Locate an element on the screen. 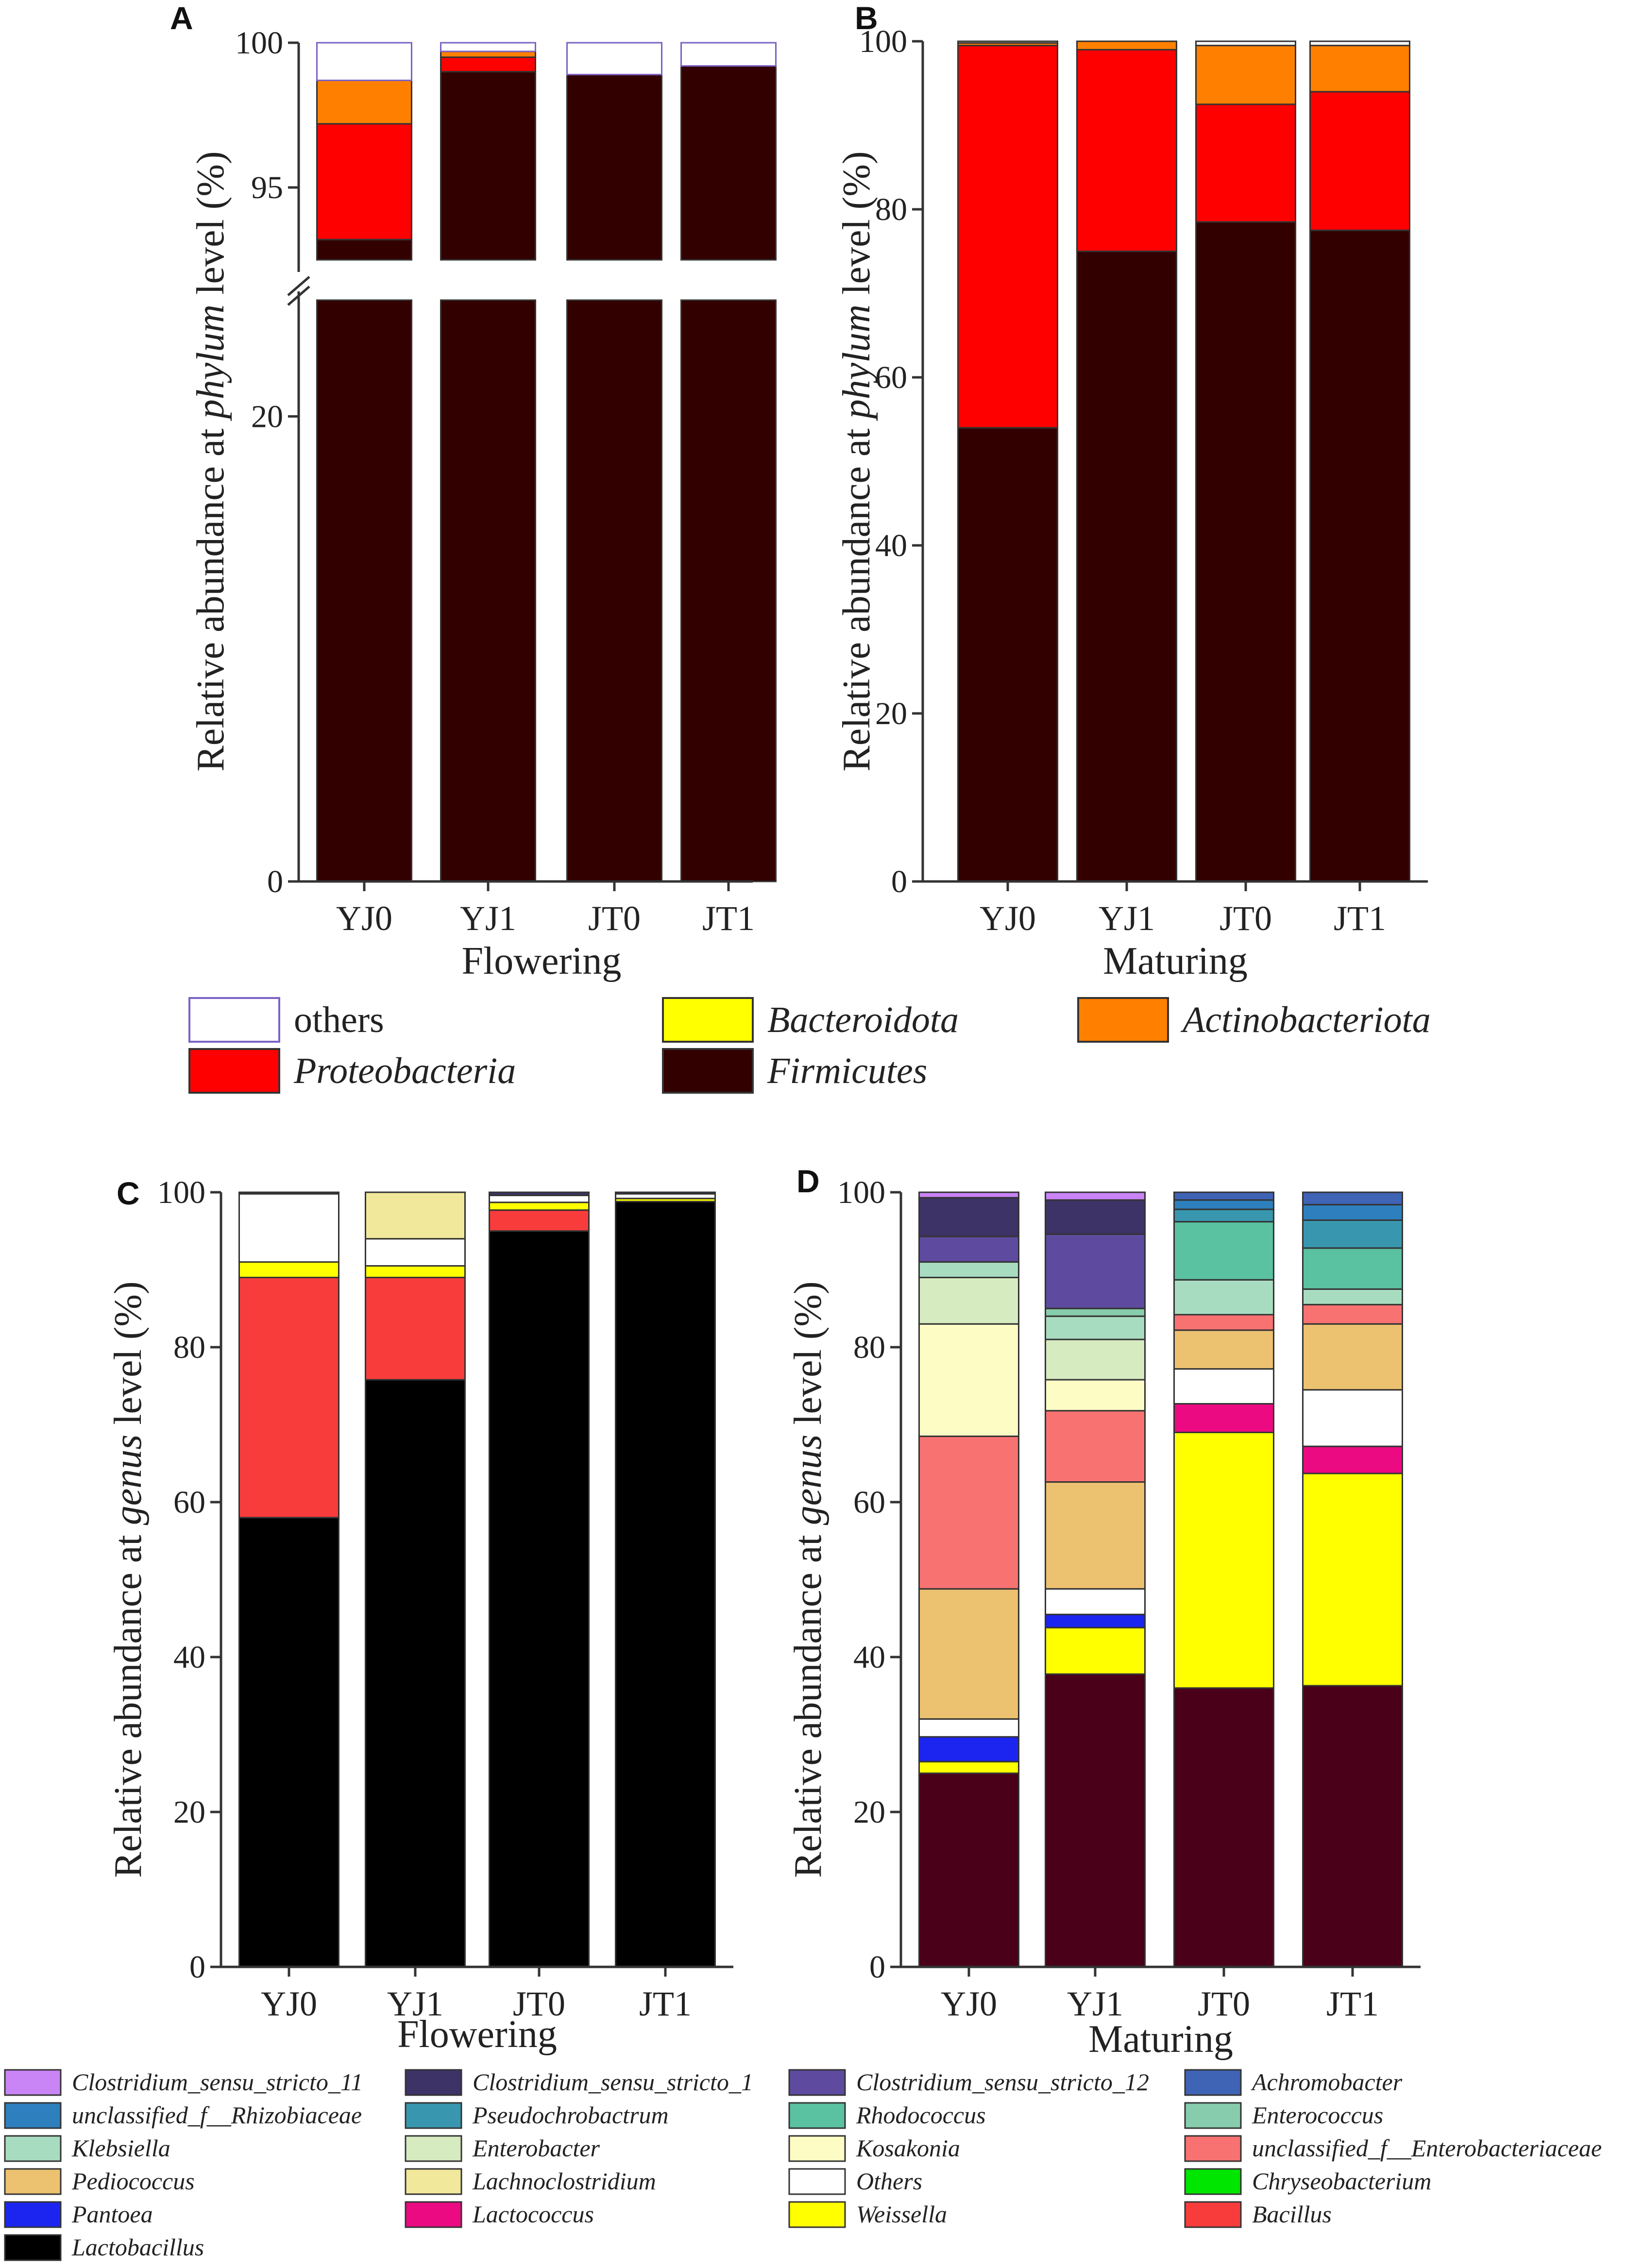 The height and width of the screenshot is (2268, 1643). legend-label-actinobacteriota: Actinobacteriota is located at coordinates (1305, 1019).